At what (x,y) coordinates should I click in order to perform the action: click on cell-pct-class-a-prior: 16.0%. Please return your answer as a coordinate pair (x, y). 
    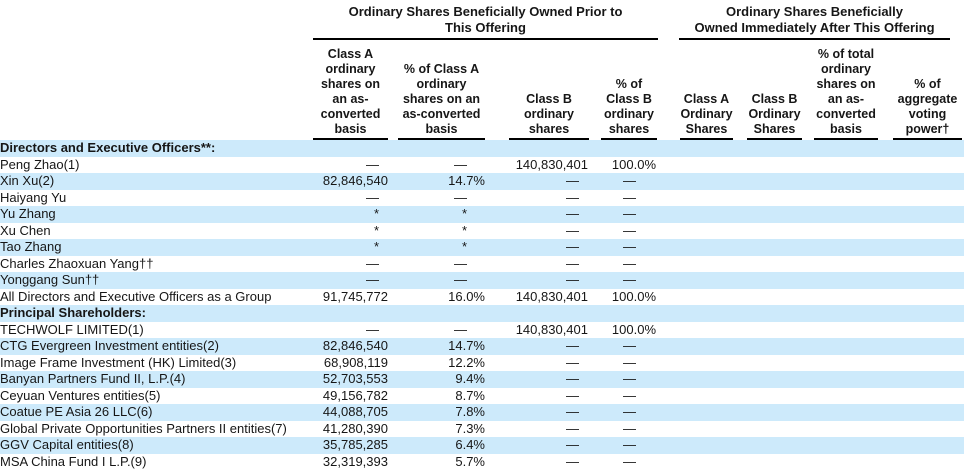
    Looking at the image, I should click on (466, 296).